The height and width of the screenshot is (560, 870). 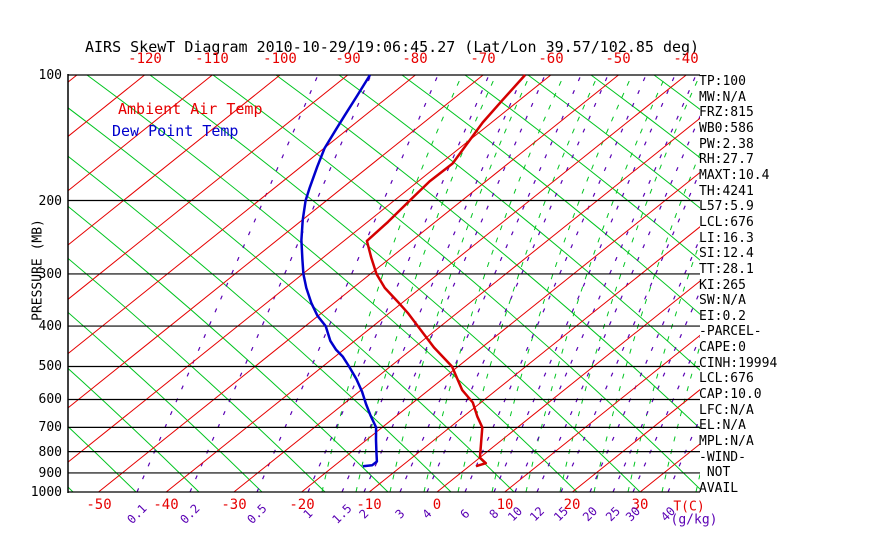 What do you see at coordinates (280, 59) in the screenshot?
I see `top-temp-tick: -100` at bounding box center [280, 59].